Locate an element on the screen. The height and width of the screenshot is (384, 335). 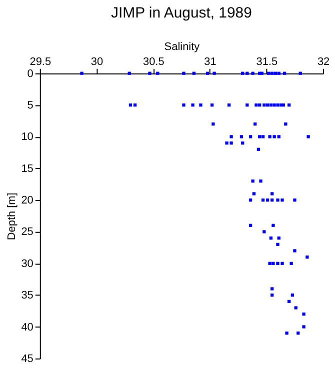
y-tick-label: 30 is located at coordinates (27, 264).